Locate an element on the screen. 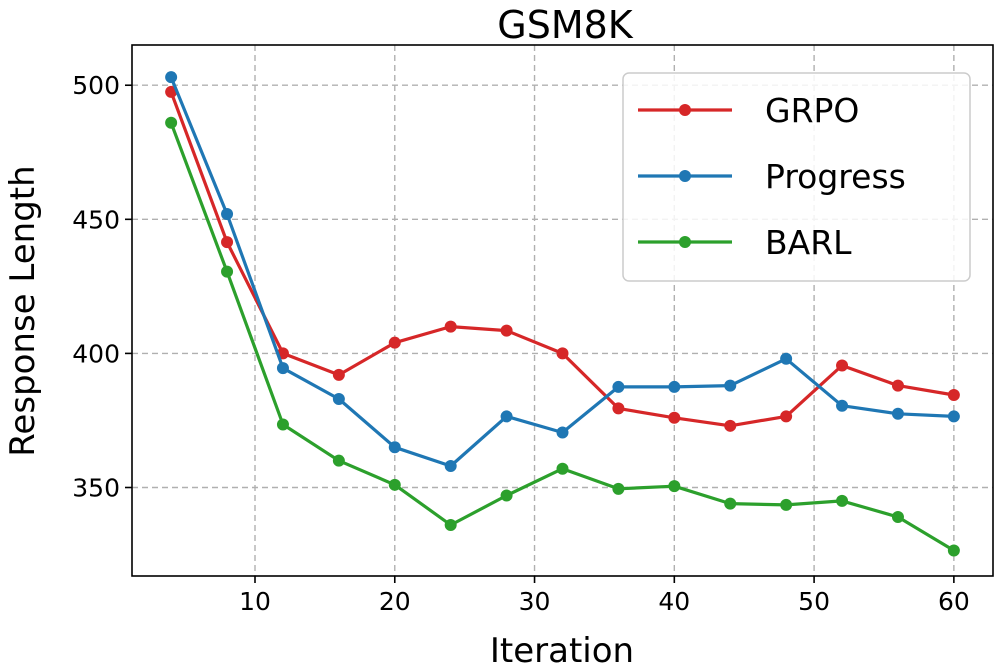 Image resolution: width=996 pixels, height=669 pixels. y-tick-label: 400 is located at coordinates (96, 353).